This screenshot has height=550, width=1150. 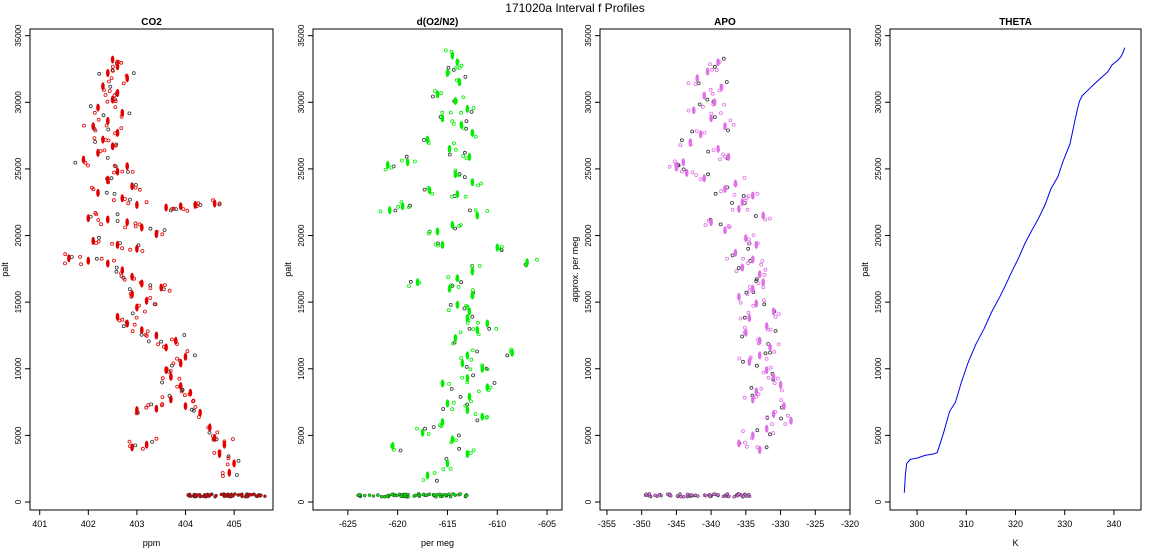 What do you see at coordinates (18, 435) in the screenshot?
I see `y-tick-label: 5000` at bounding box center [18, 435].